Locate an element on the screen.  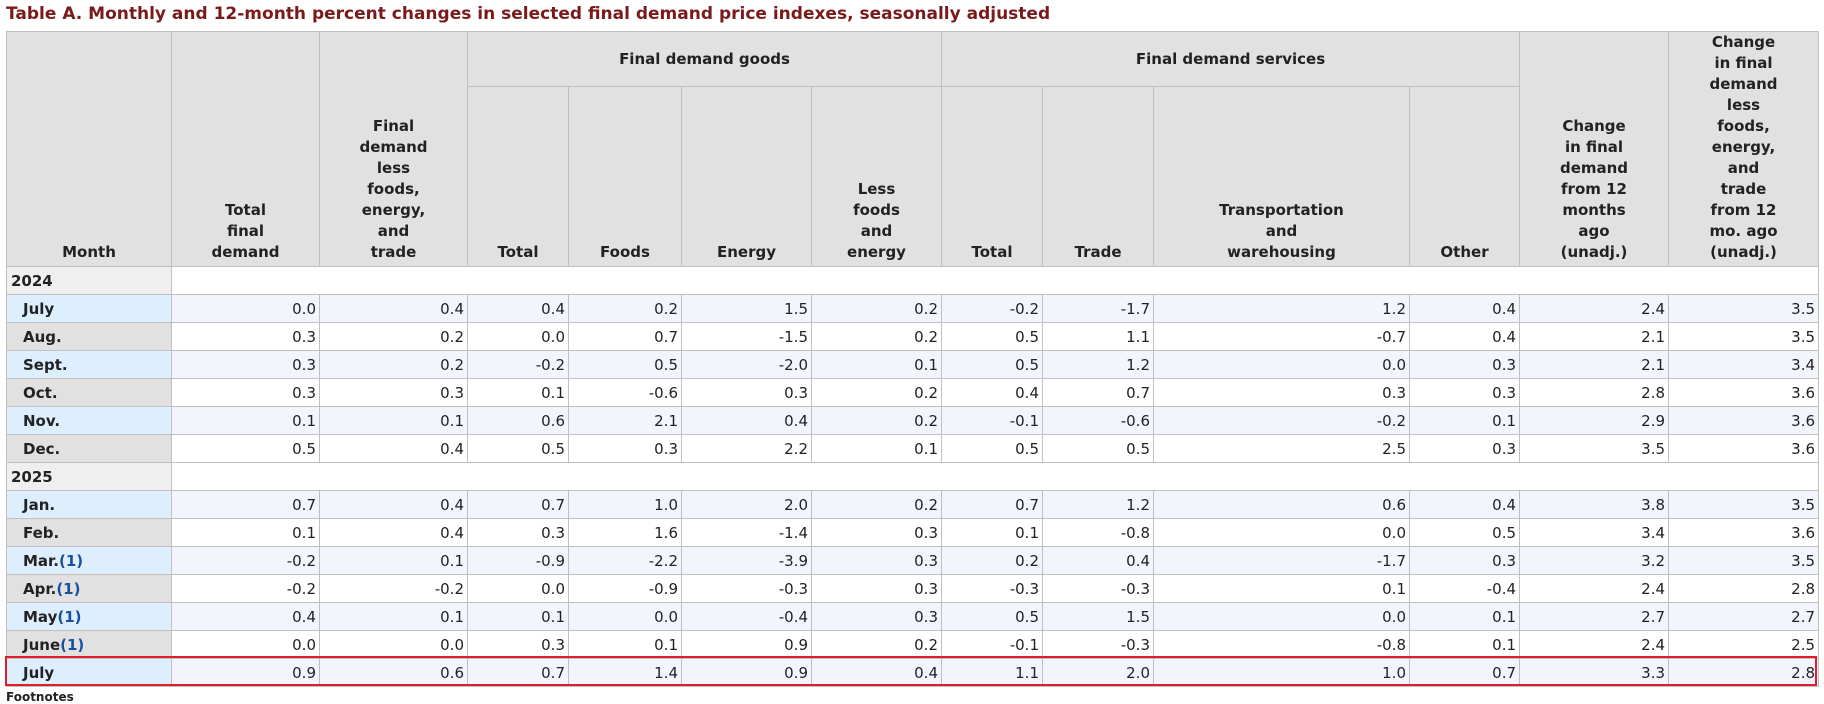
footnotes-heading: Footnotes is located at coordinates (40, 697).